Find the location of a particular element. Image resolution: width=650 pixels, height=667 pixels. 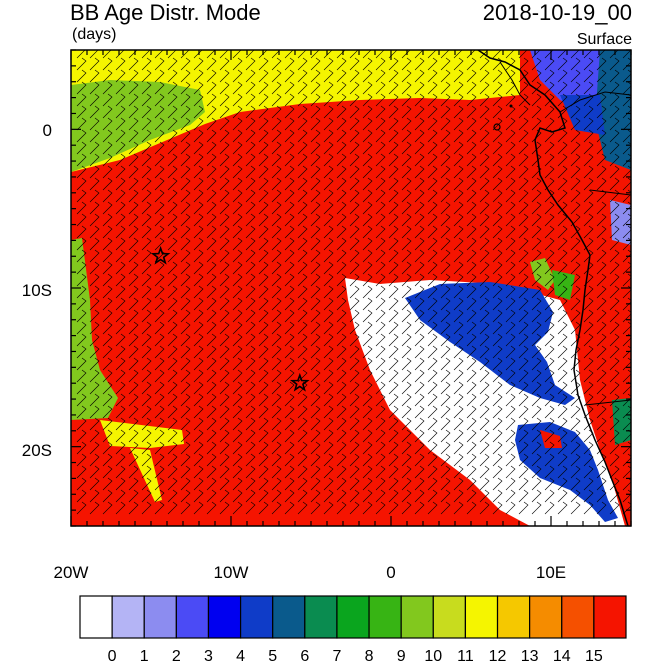

colorbar-label: 12 is located at coordinates (497, 656).